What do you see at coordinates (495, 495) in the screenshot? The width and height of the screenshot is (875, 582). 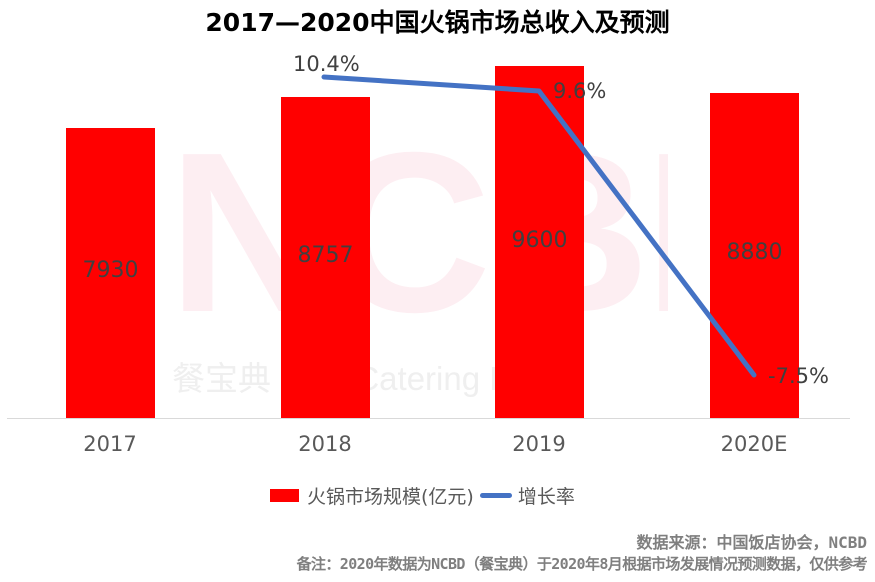 I see `legend-line-swatch-icon` at bounding box center [495, 495].